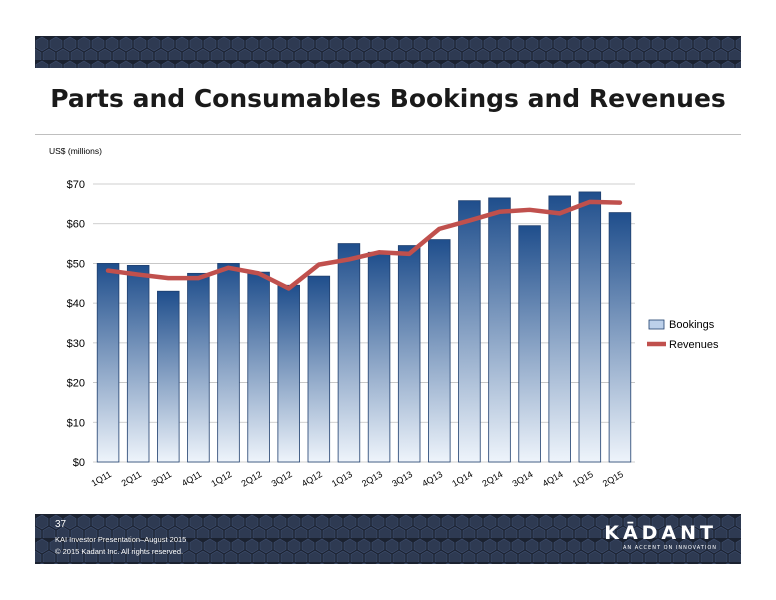  Describe the element at coordinates (76, 423) in the screenshot. I see `y-tick-label: $10` at that location.